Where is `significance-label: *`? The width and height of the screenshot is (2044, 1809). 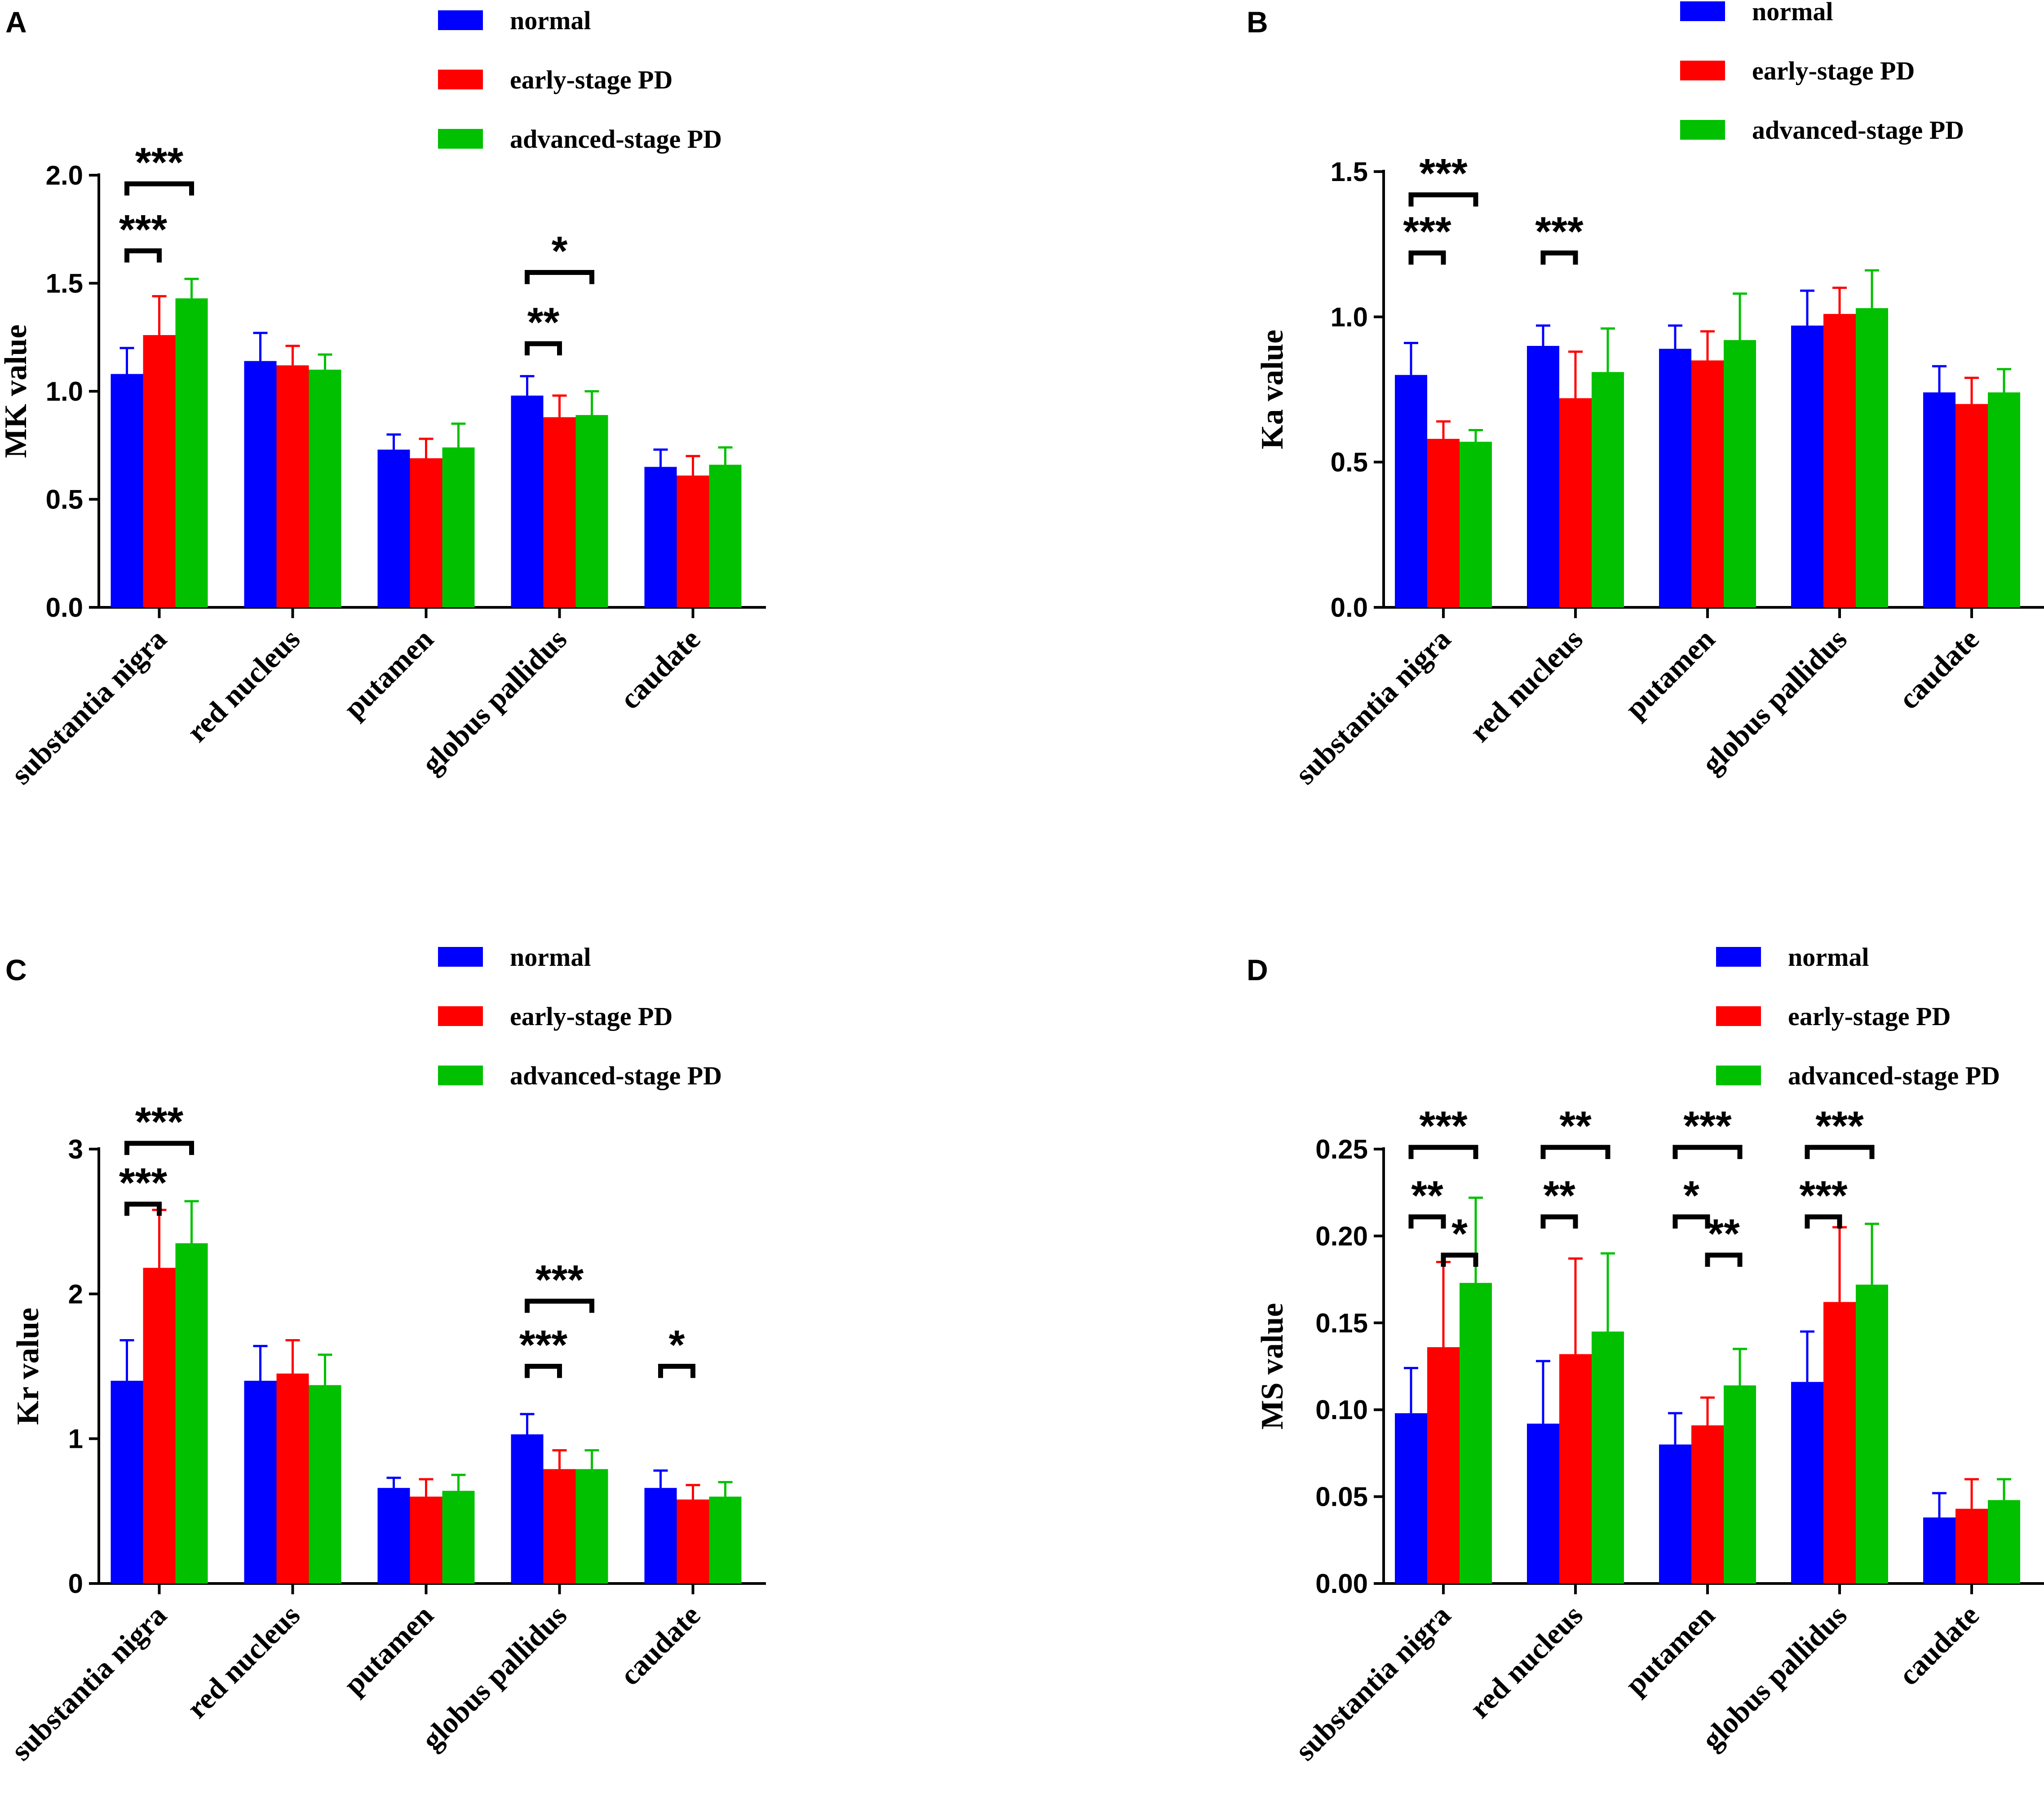
significance-label: * is located at coordinates (677, 1345).